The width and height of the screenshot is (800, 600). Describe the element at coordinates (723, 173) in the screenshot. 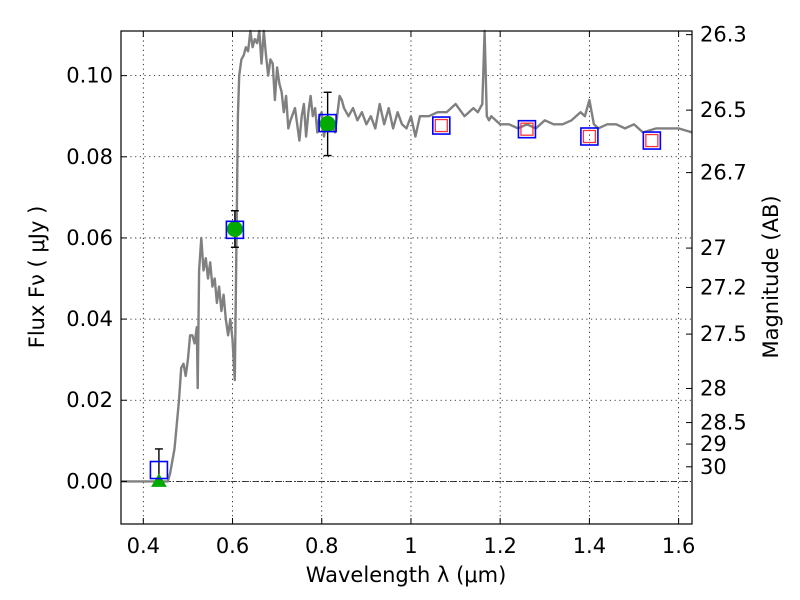

I see `right-tick-label: 26.7` at that location.